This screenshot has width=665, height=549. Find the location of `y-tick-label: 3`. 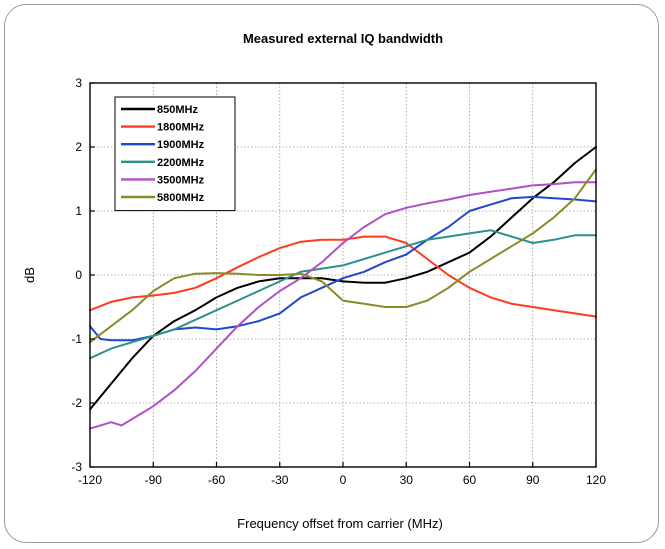

y-tick-label: 3 is located at coordinates (78, 83).